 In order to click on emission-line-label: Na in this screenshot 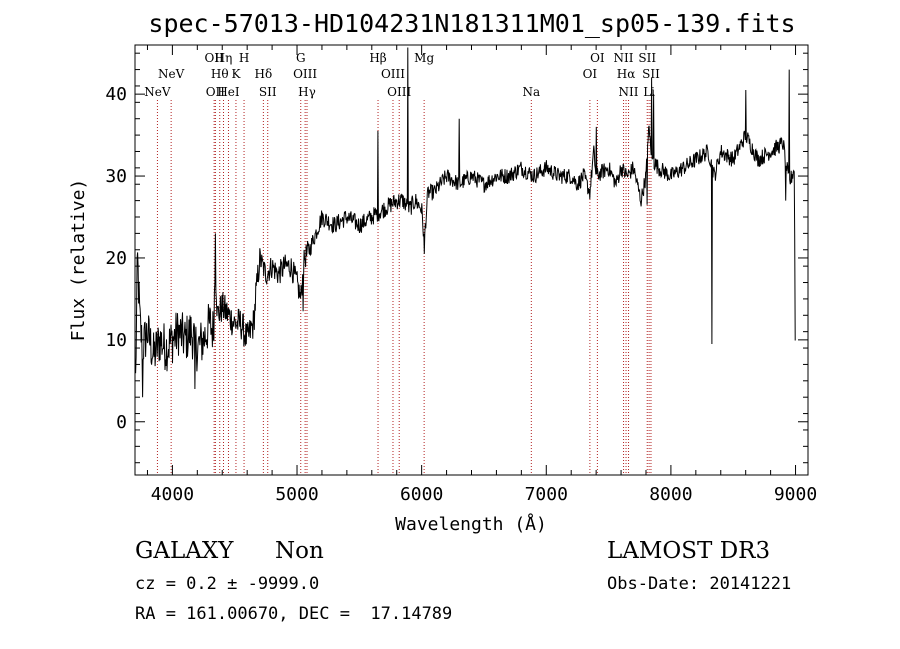, I will do `click(531, 92)`.